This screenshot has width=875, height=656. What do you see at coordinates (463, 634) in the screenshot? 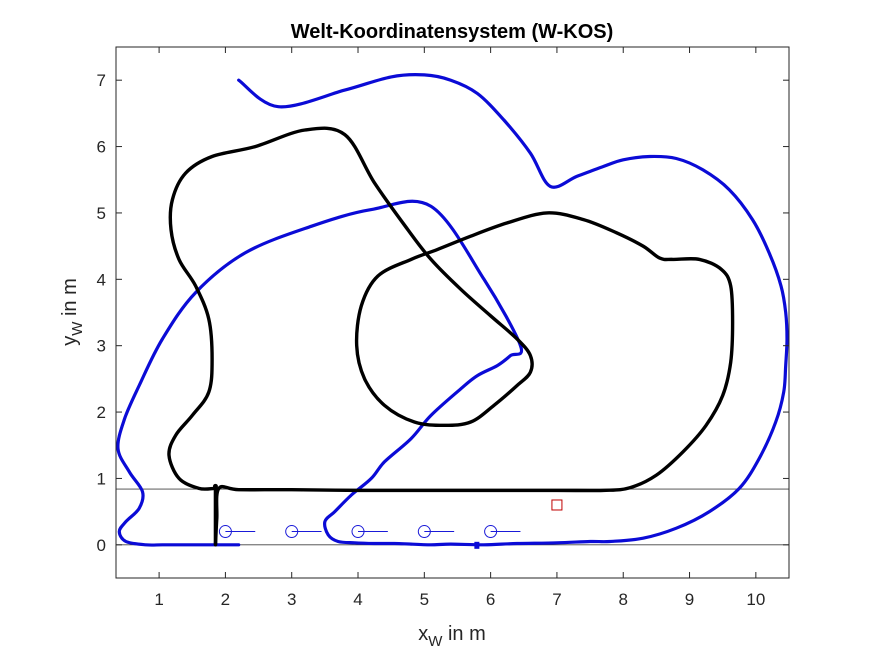
I see `x-axis-label-rest: in m` at bounding box center [463, 634].